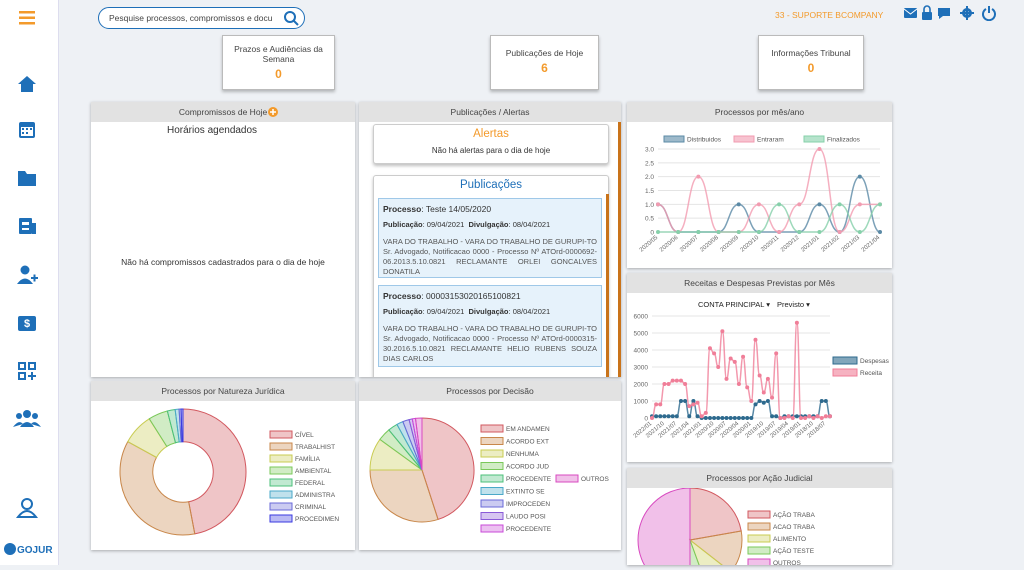 This screenshot has width=1024, height=570. What do you see at coordinates (201, 18) in the screenshot?
I see `search-box: Pesquise processos, compromissos e docu` at bounding box center [201, 18].